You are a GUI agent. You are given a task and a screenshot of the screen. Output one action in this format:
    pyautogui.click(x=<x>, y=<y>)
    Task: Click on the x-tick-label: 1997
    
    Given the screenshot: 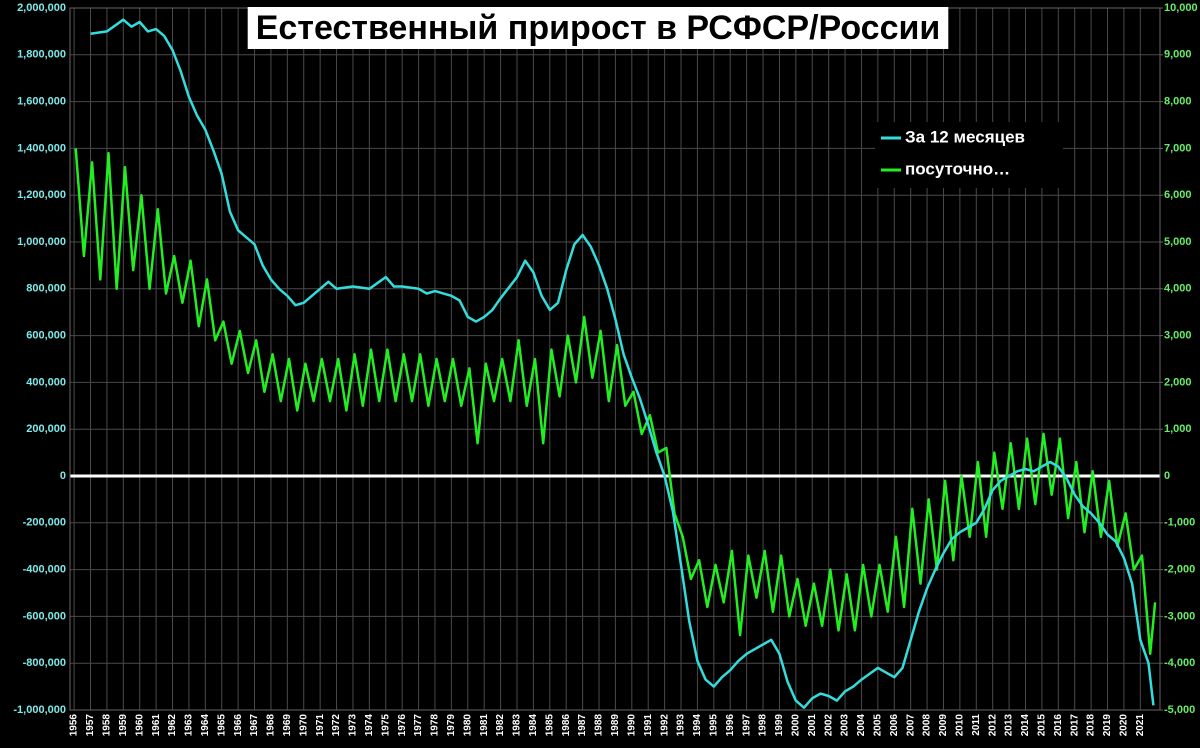 What is the action you would take?
    pyautogui.click(x=746, y=725)
    